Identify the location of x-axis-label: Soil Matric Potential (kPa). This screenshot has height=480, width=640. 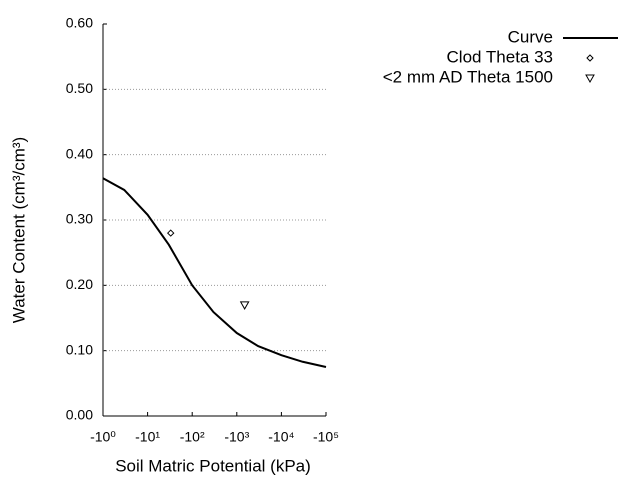
(213, 465).